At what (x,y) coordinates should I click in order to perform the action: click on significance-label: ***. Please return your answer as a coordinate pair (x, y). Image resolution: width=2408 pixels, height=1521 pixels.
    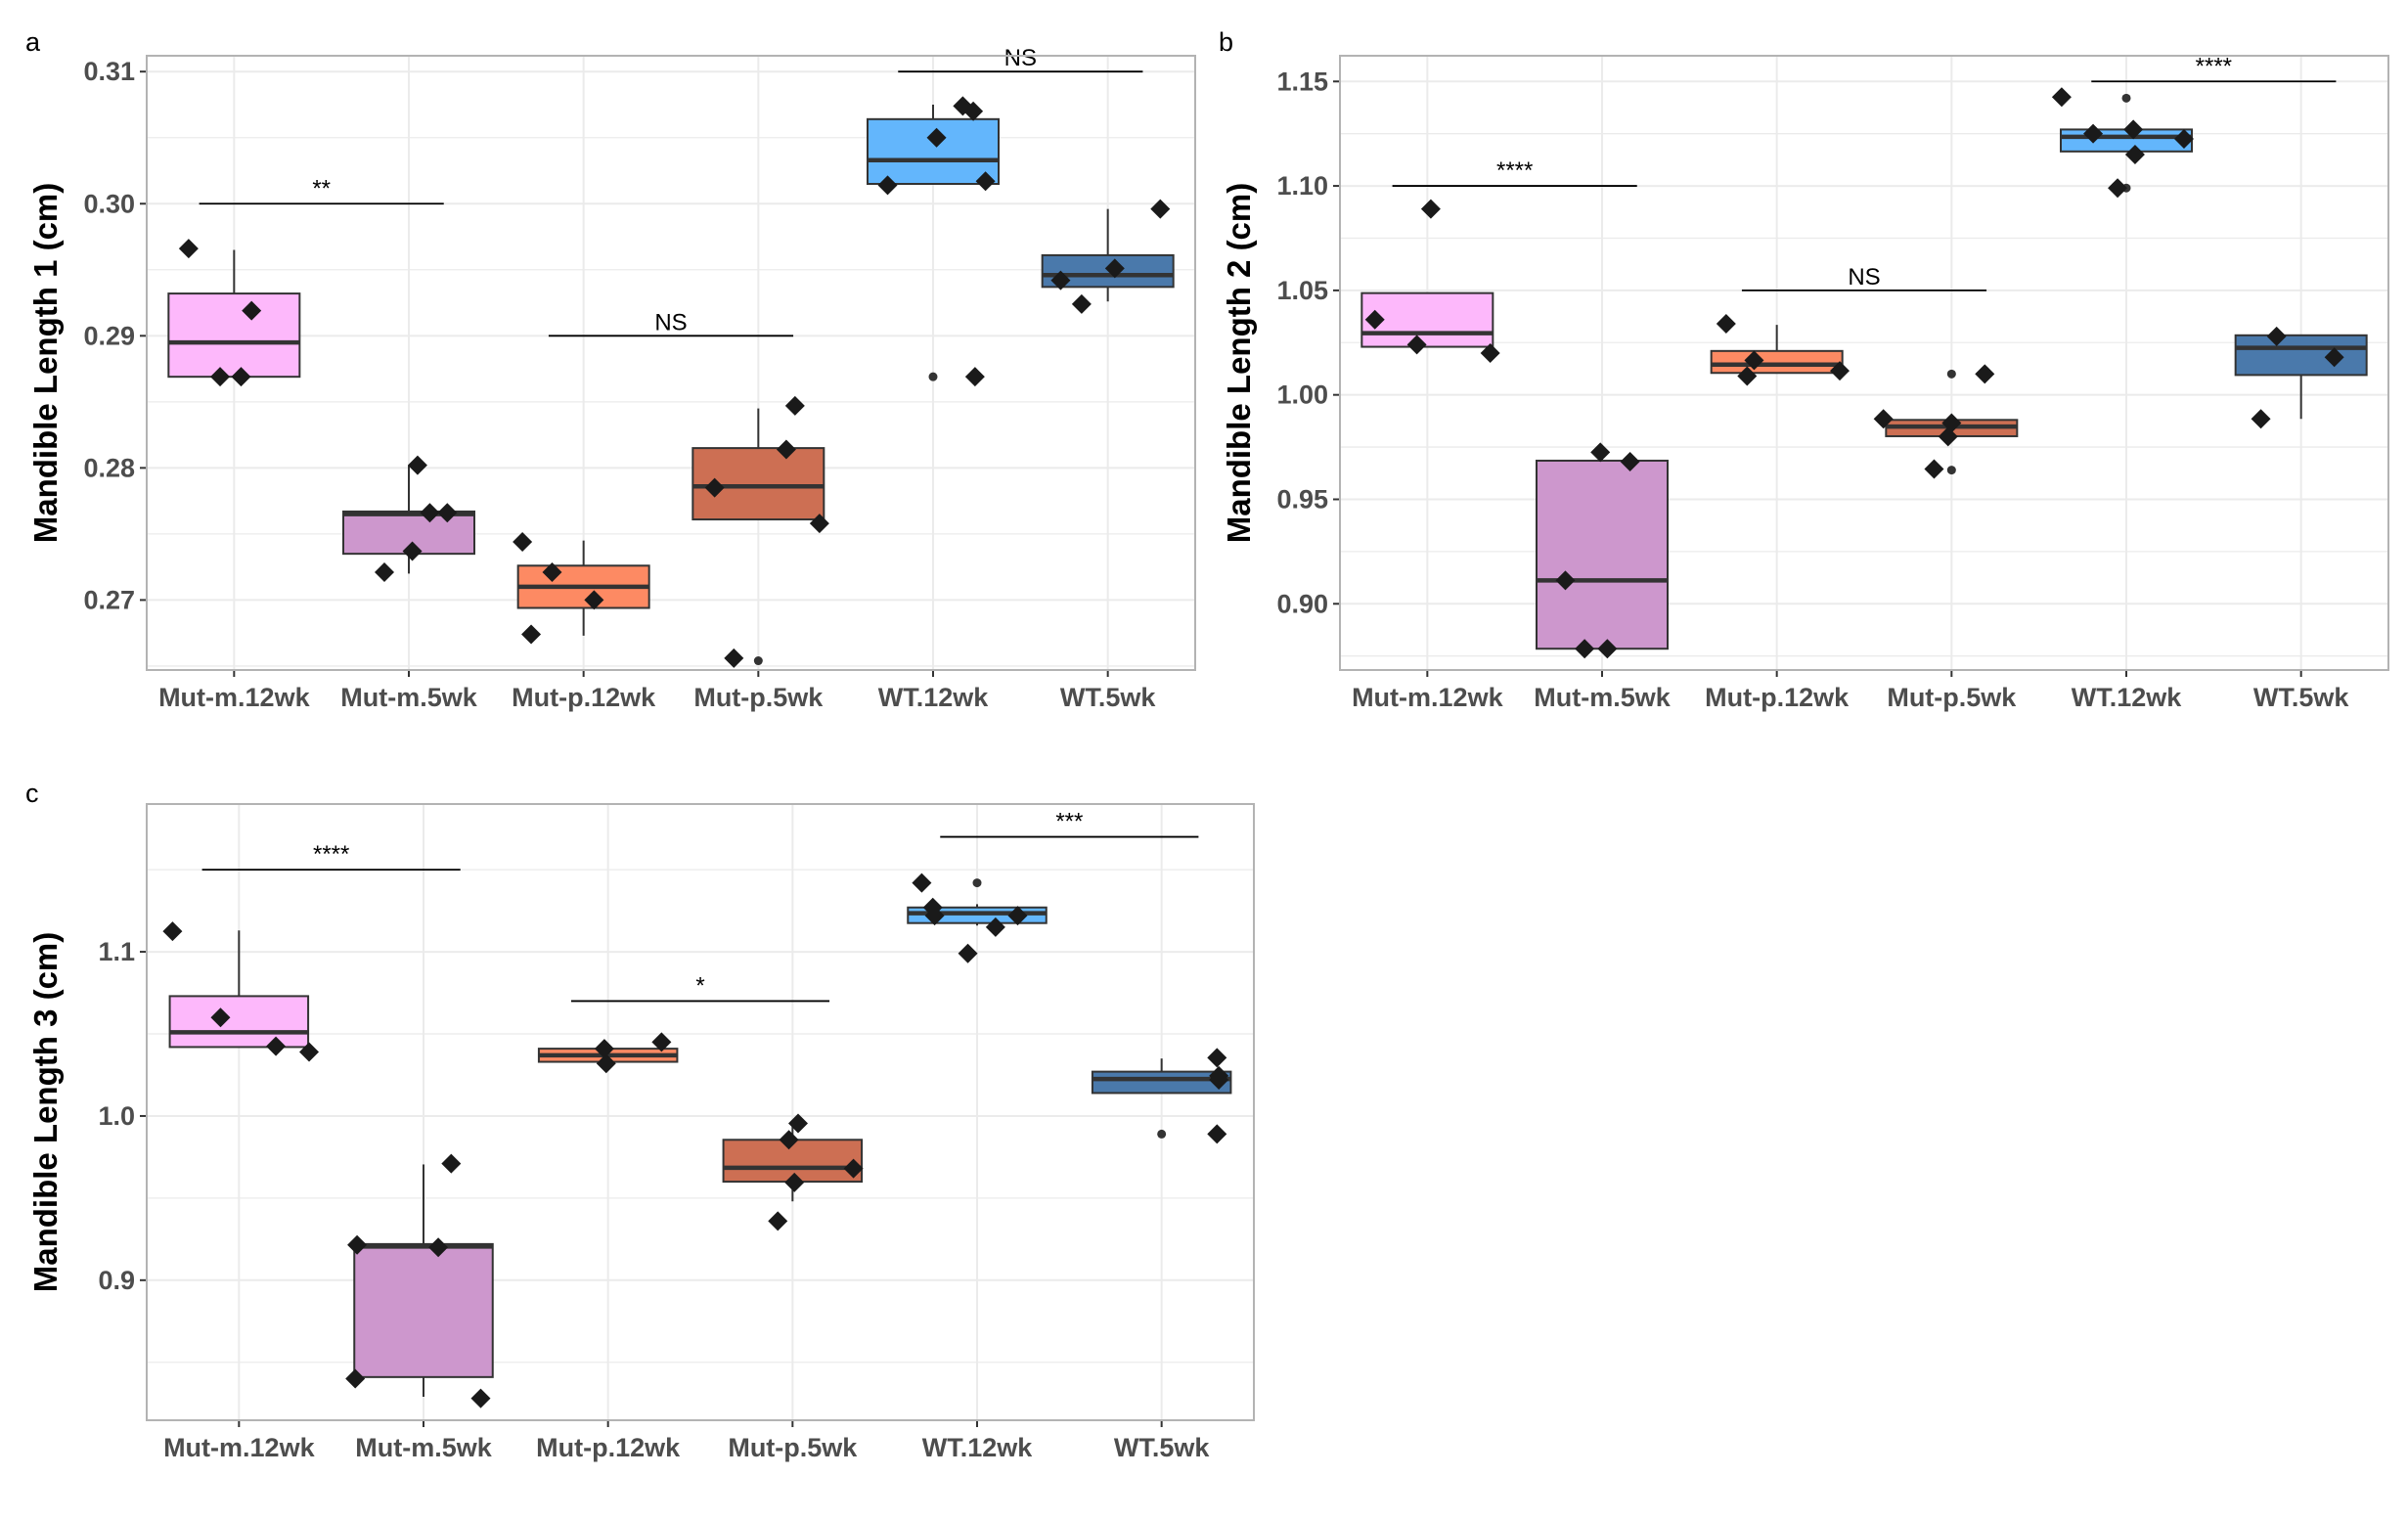
    Looking at the image, I should click on (1069, 822).